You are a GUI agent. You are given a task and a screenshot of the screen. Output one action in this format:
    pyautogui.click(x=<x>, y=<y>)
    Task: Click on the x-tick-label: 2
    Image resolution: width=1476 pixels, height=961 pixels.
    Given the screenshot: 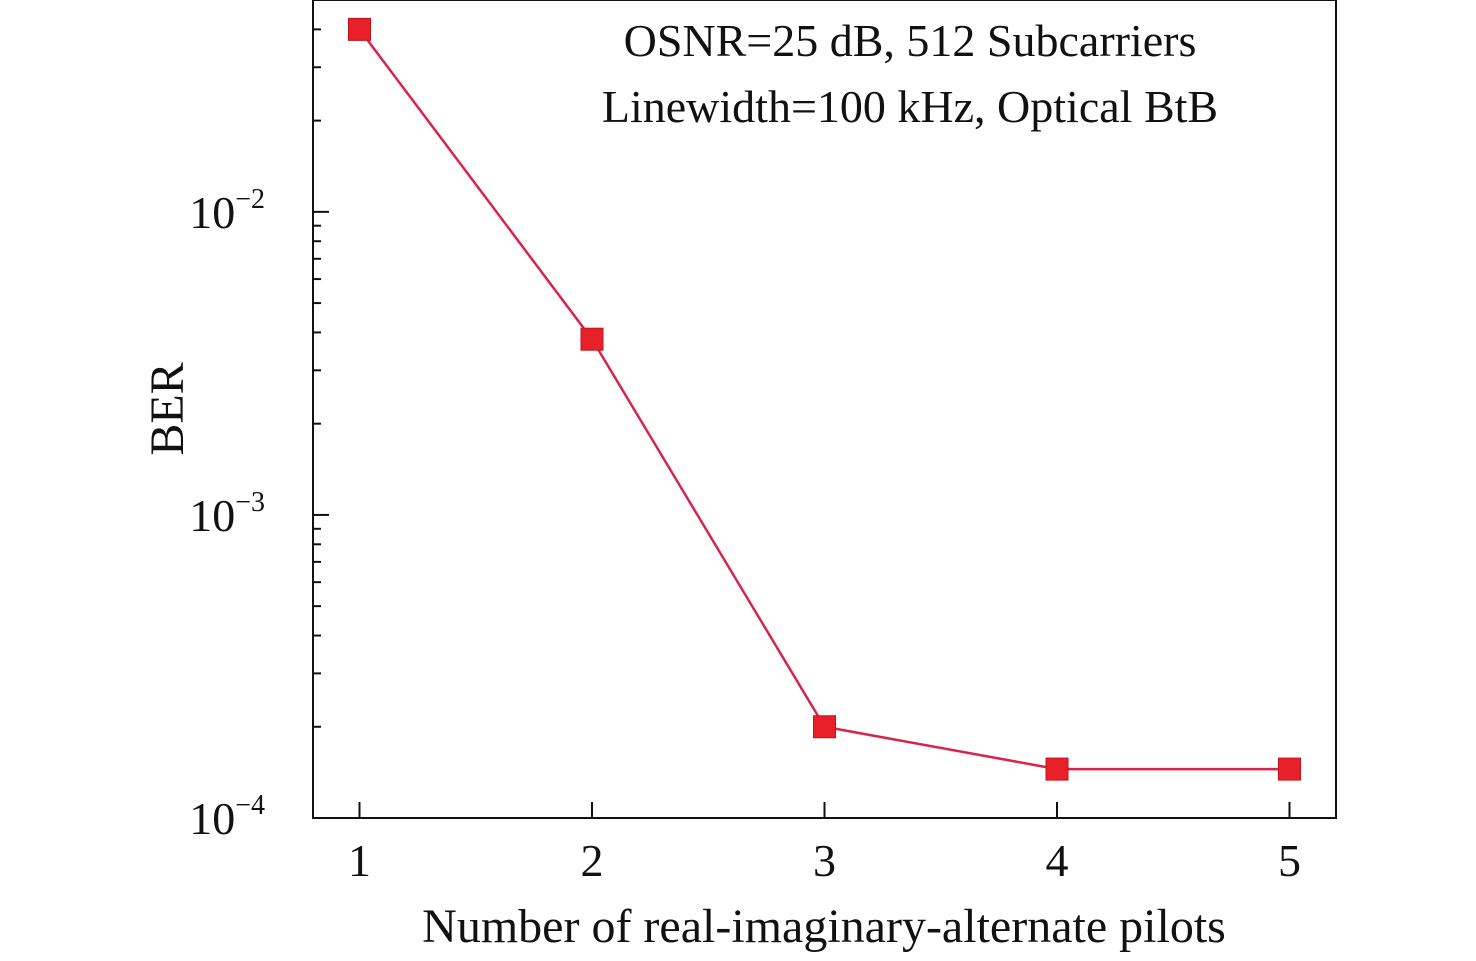 What is the action you would take?
    pyautogui.click(x=592, y=860)
    